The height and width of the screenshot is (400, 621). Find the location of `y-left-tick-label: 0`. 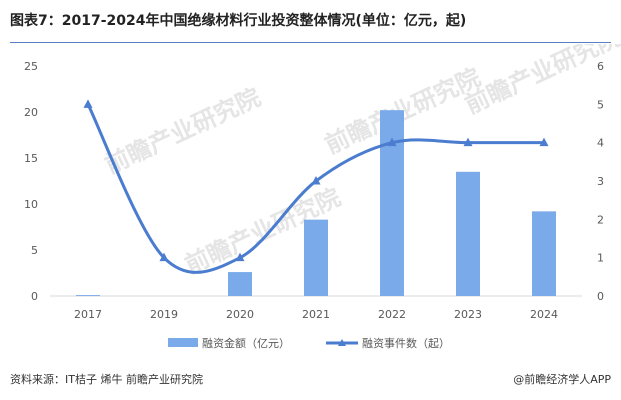

y-left-tick-label: 0 is located at coordinates (34, 296).